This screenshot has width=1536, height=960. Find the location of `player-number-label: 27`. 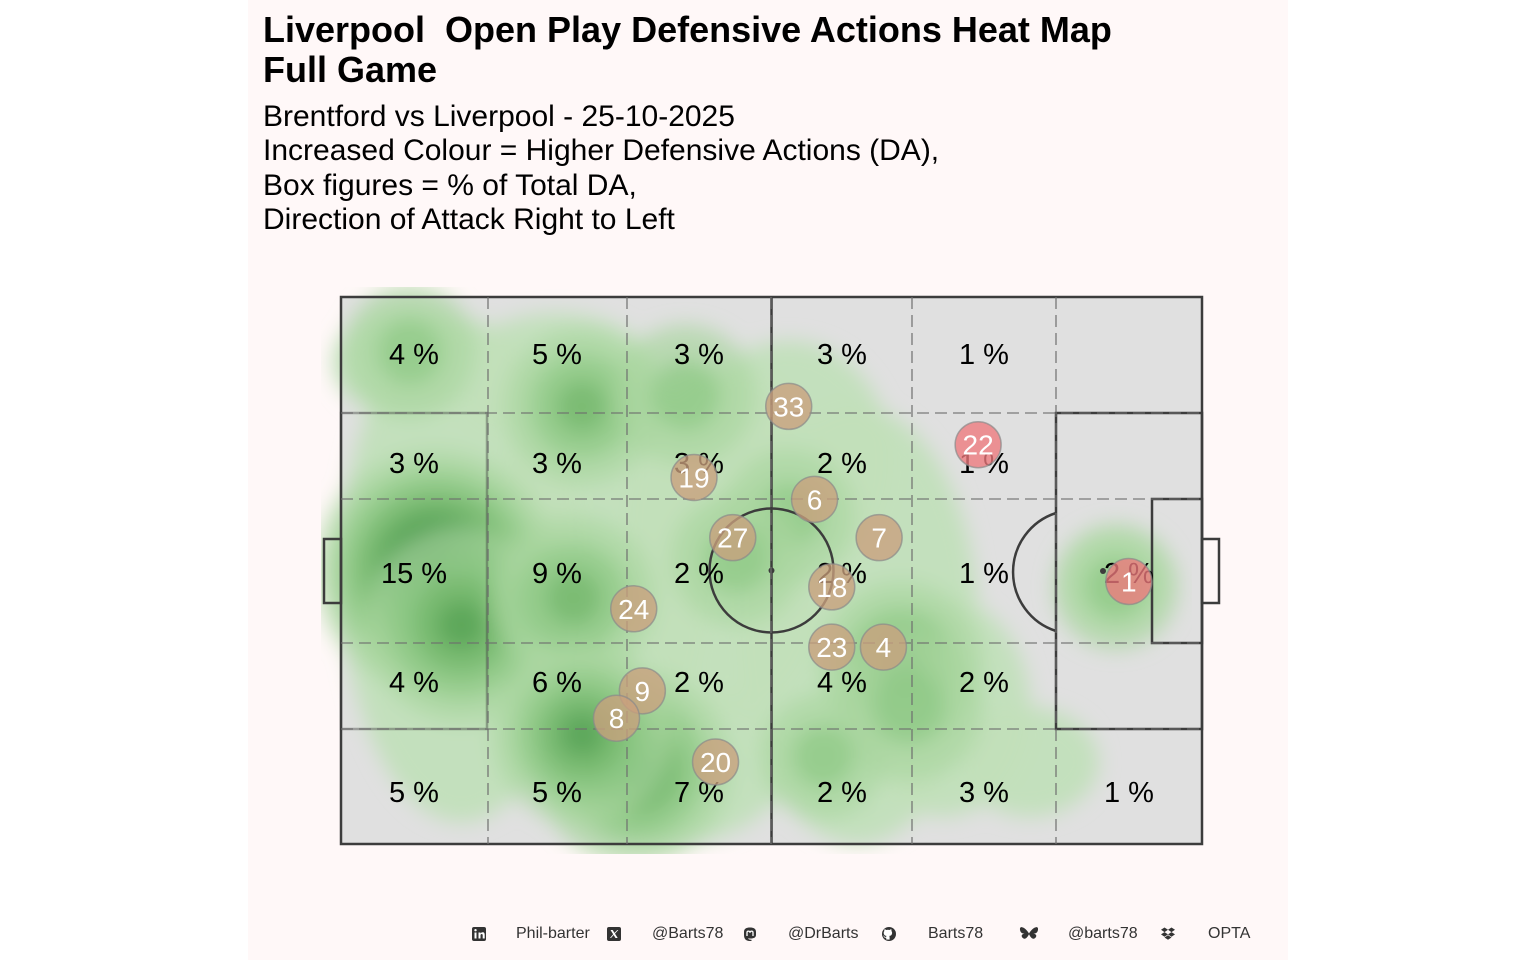

player-number-label: 27 is located at coordinates (732, 538).